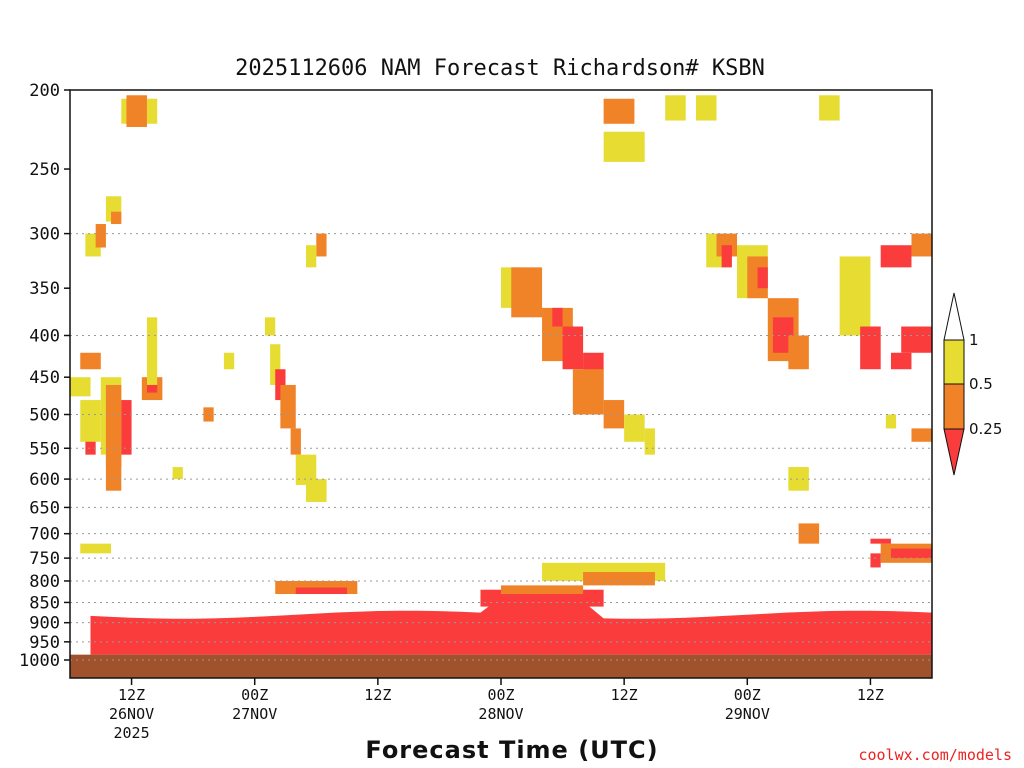 Image resolution: width=1024 pixels, height=768 pixels. What do you see at coordinates (132, 733) in the screenshot?
I see `x-tick-year: 2025` at bounding box center [132, 733].